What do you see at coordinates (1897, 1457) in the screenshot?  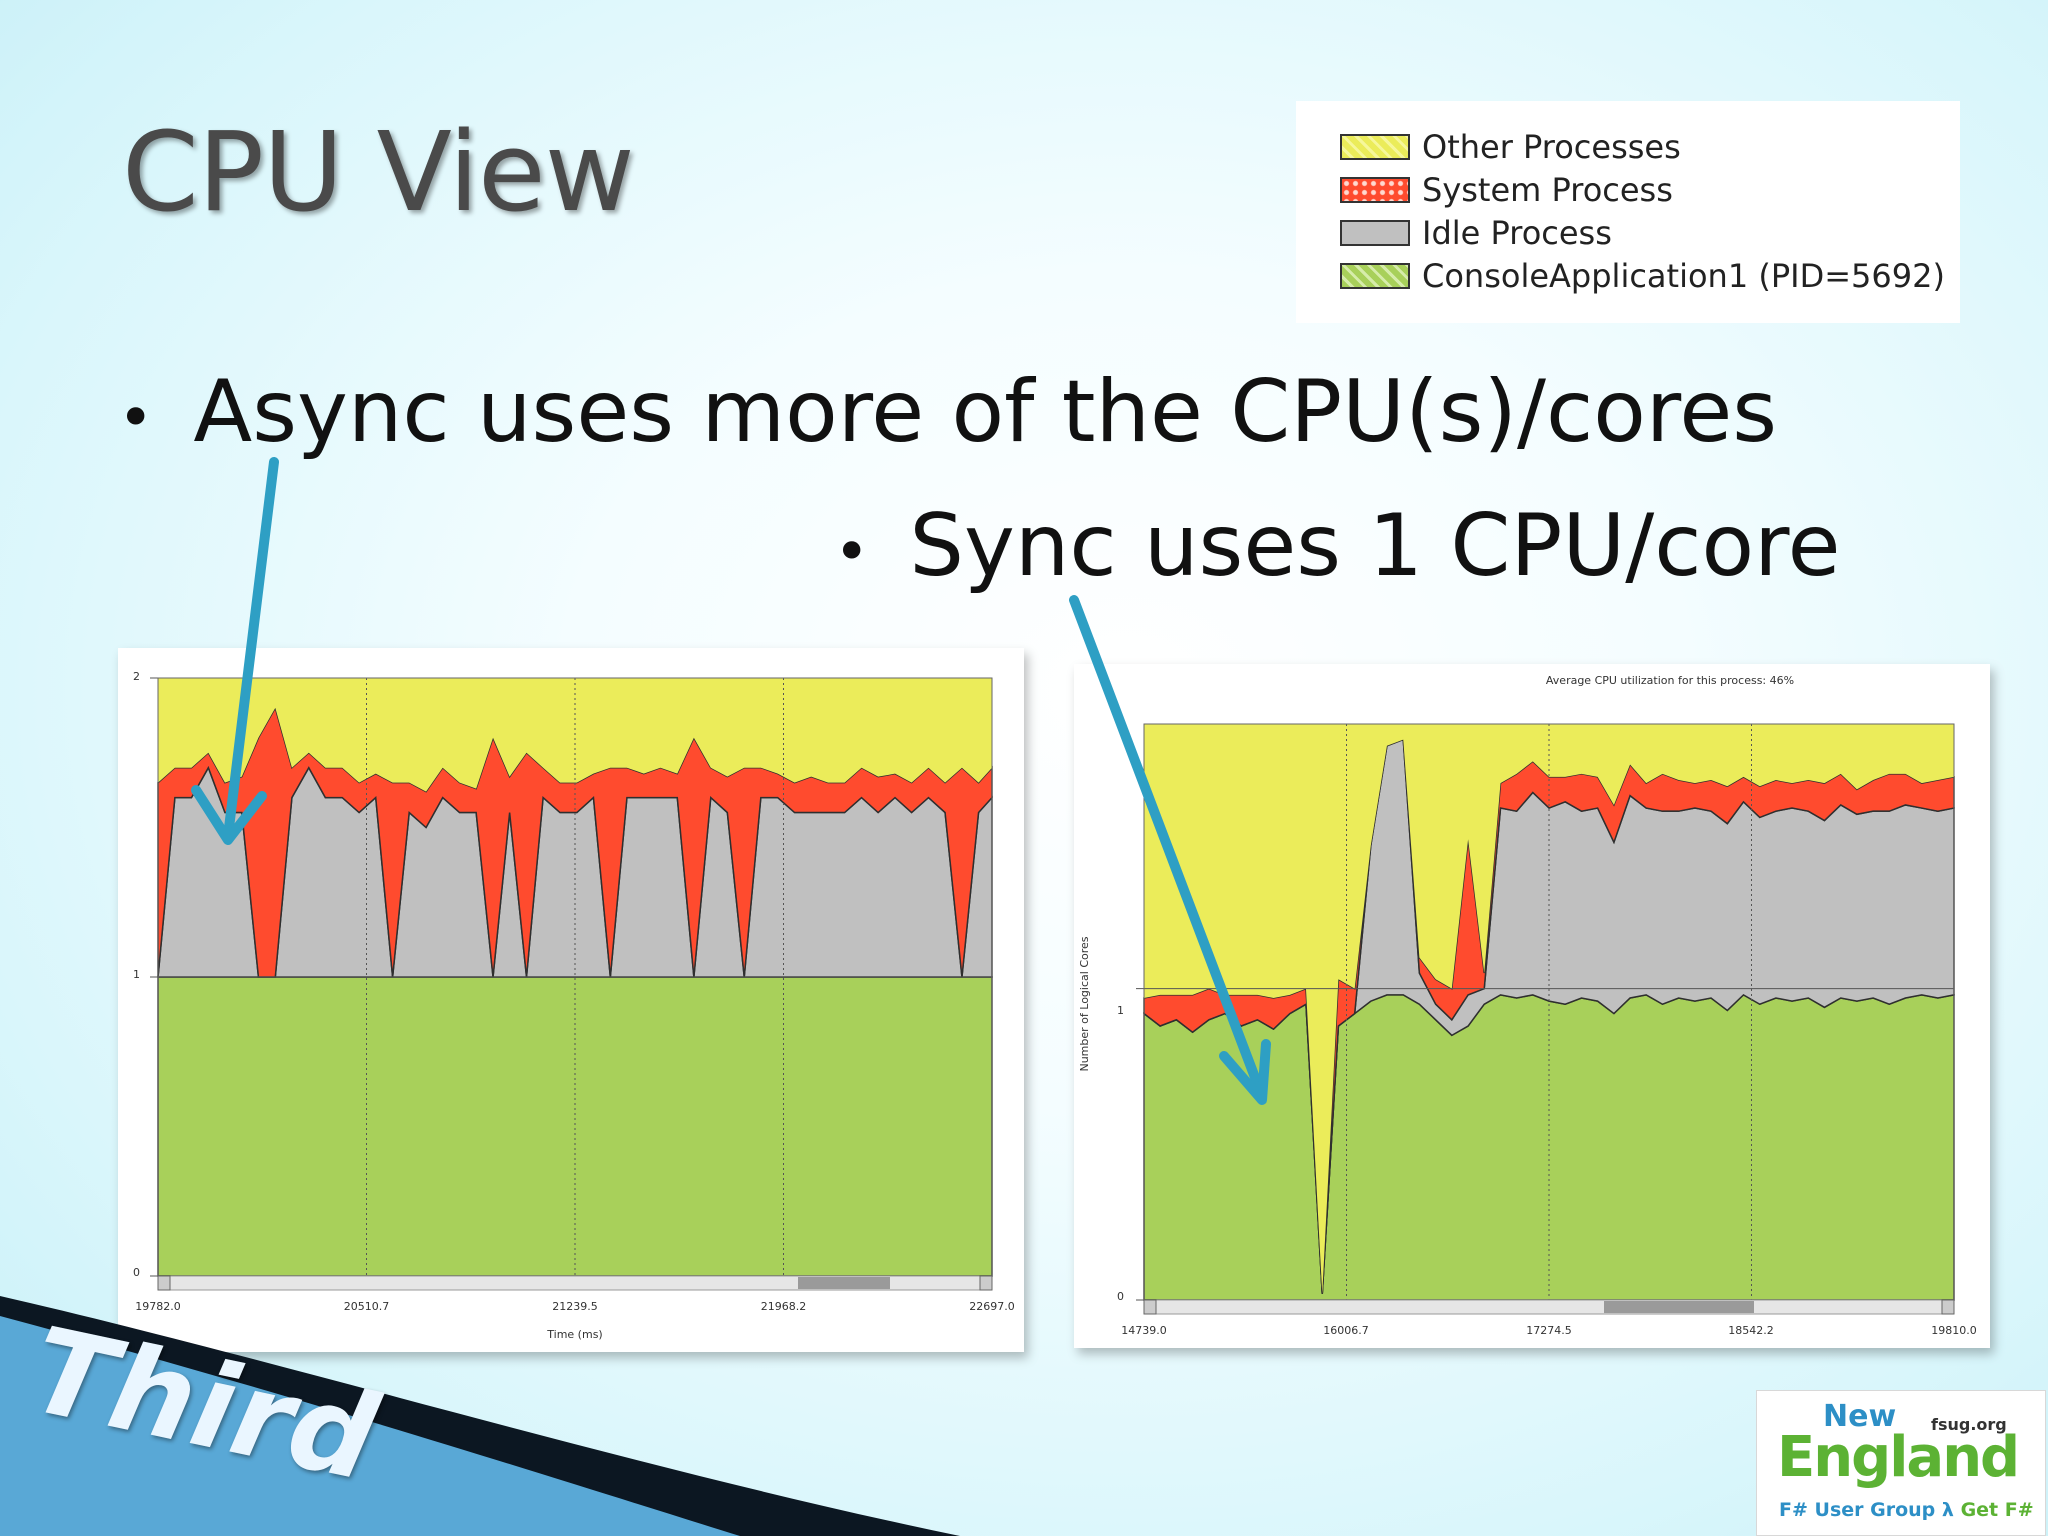 I see `logo-england: England` at bounding box center [1897, 1457].